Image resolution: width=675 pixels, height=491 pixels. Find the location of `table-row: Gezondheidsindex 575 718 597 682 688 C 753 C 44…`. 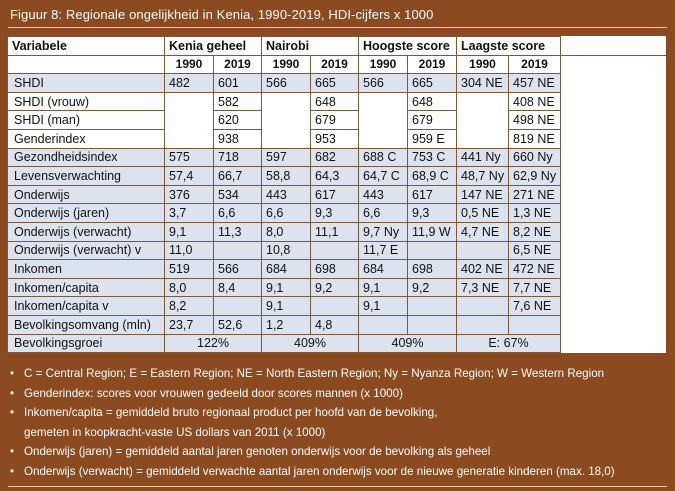

table-row: Gezondheidsindex 575 718 597 682 688 C 753 C 44… is located at coordinates (336, 157).